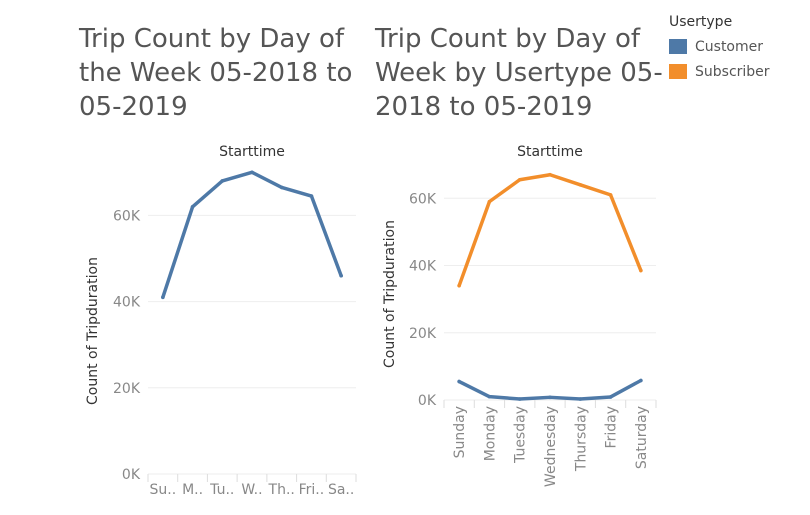 The height and width of the screenshot is (515, 810). Describe the element at coordinates (550, 152) in the screenshot. I see `chart2-header: Starttime` at that location.